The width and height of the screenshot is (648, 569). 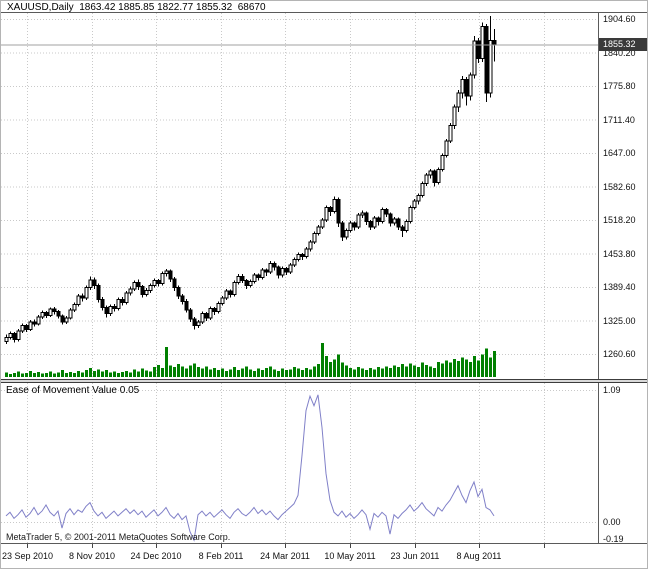 What do you see at coordinates (324, 12) in the screenshot?
I see `main-panel-top-frame` at bounding box center [324, 12].